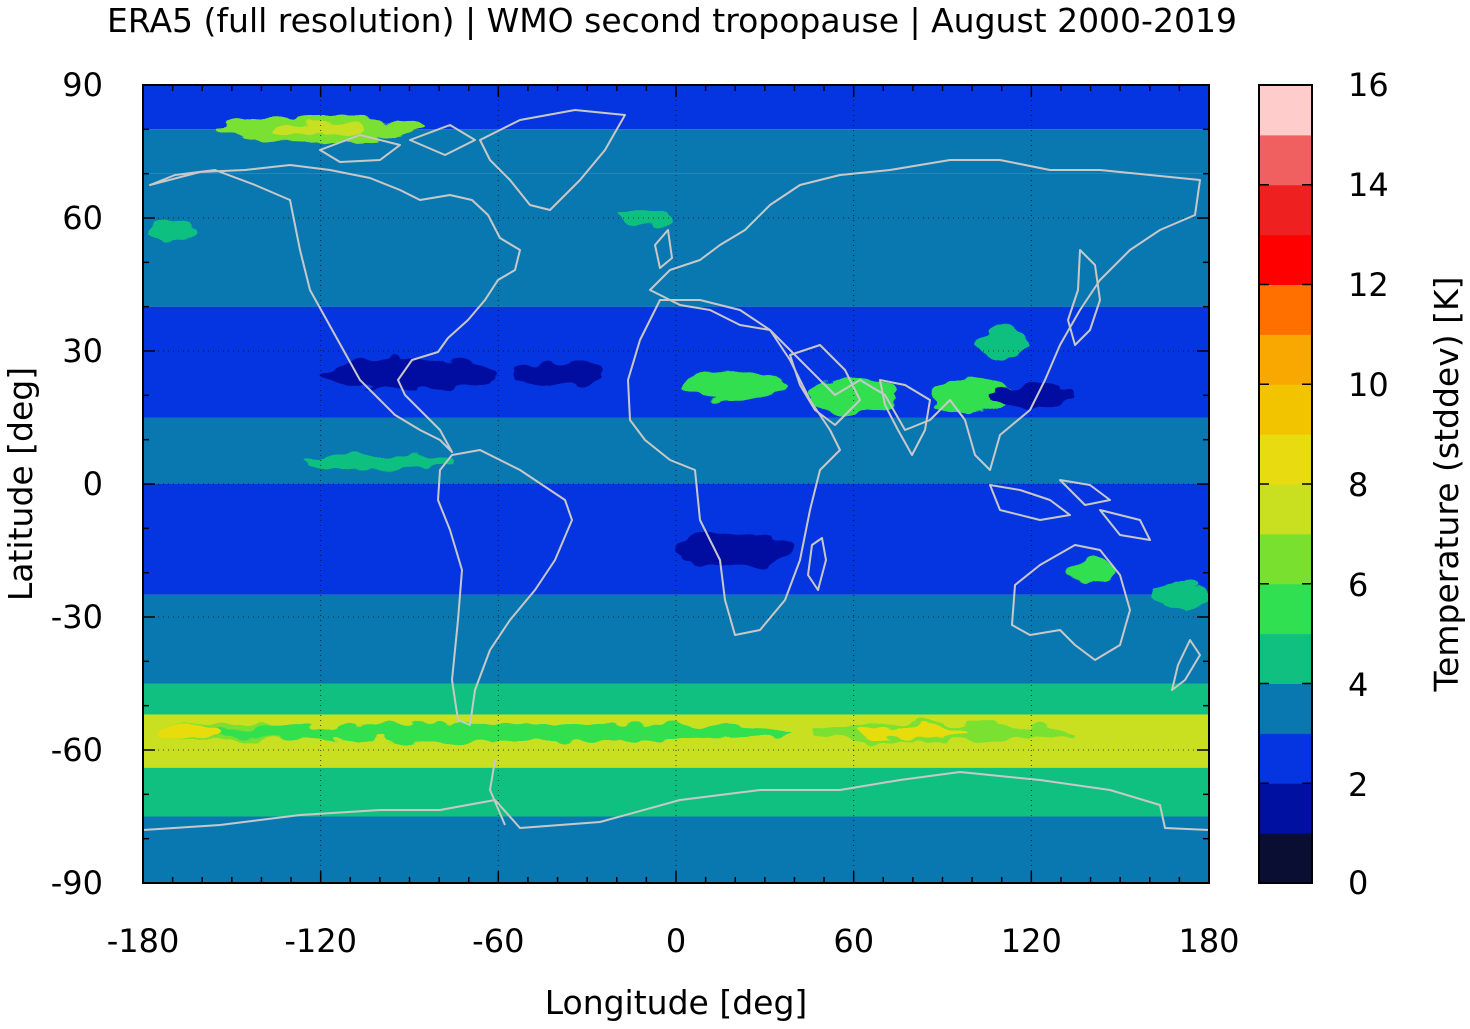  I want to click on colorbar-tick-label: 14, so click(1368, 185).